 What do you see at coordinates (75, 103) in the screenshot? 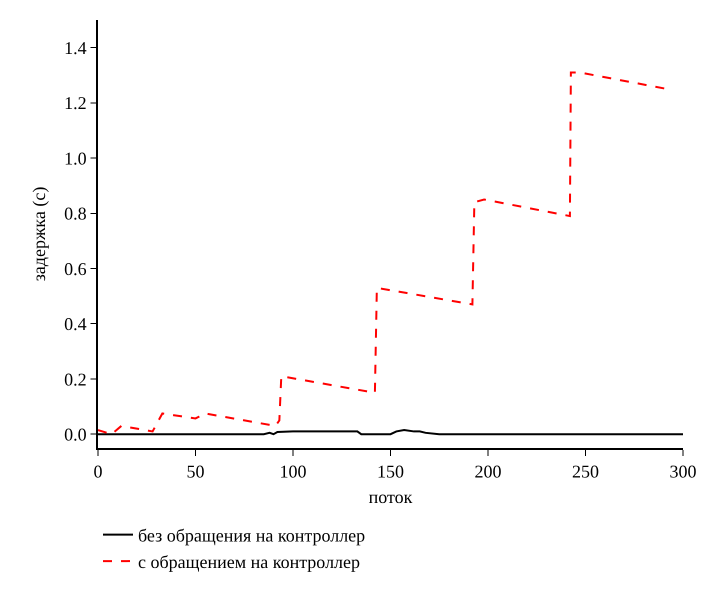
I see `y-tick-label: 1.2` at bounding box center [75, 103].